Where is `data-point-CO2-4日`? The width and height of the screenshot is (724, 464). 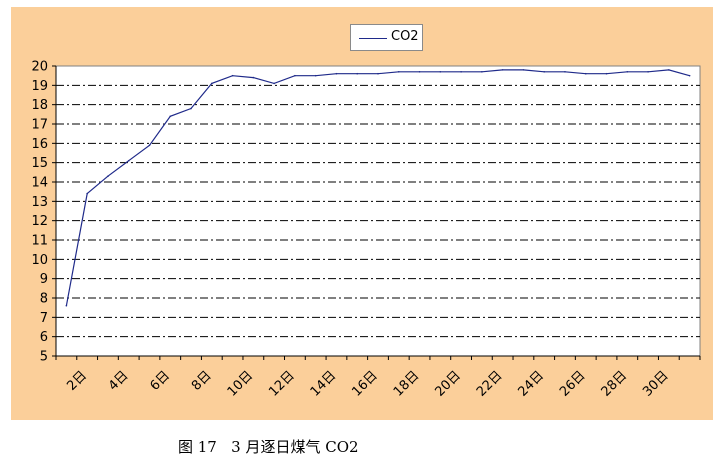
data-point-CO2-4日 is located at coordinates (128, 160).